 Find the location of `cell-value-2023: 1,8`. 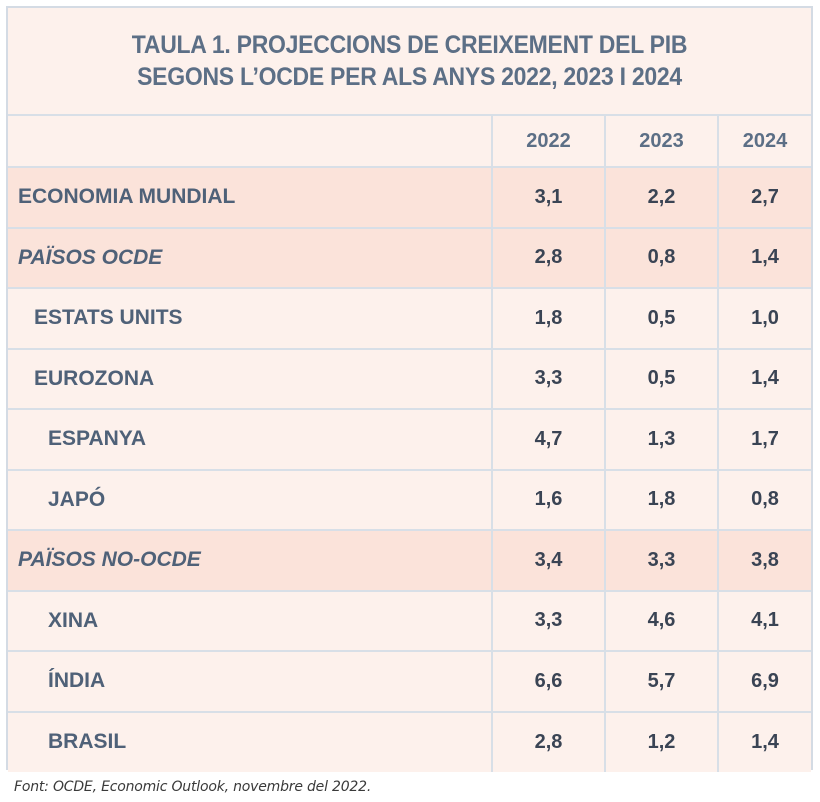

cell-value-2023: 1,8 is located at coordinates (661, 499).